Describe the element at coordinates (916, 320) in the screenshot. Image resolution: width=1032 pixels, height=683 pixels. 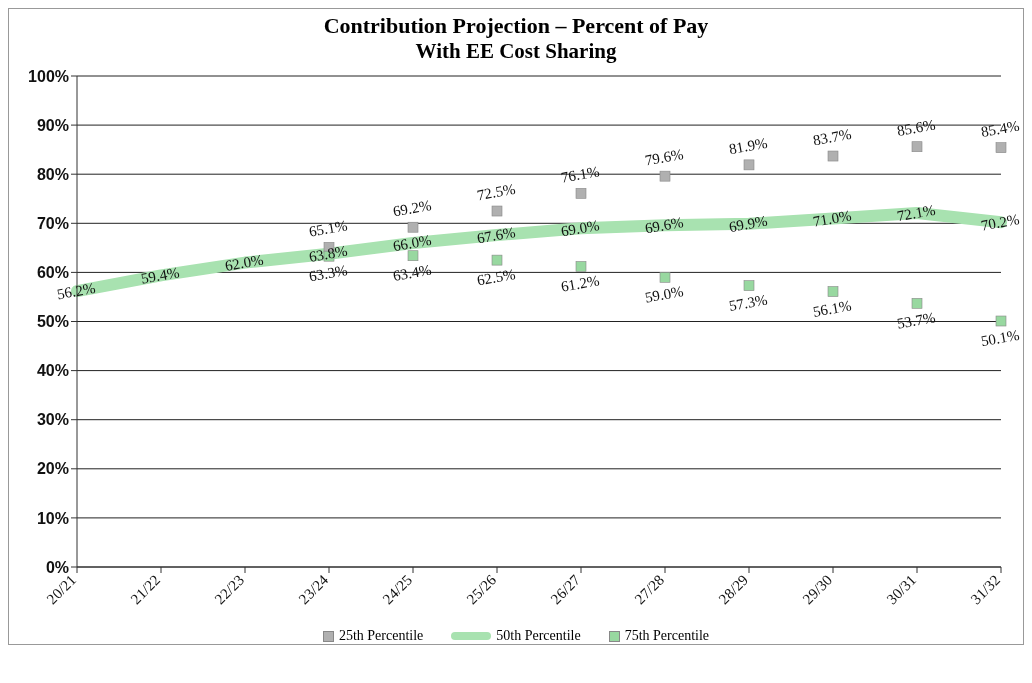
I see `data-label: 53.7%` at that location.